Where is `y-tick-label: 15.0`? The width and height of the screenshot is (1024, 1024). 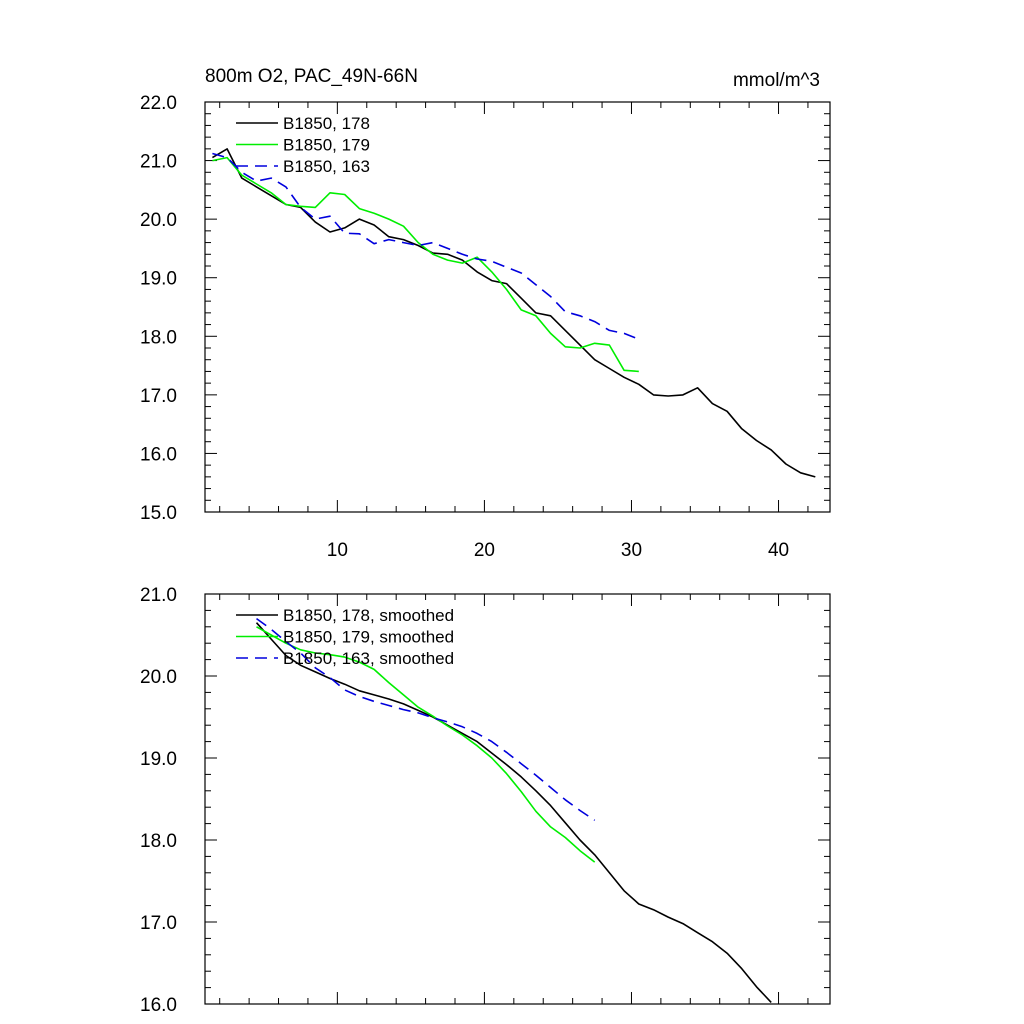
y-tick-label: 15.0 is located at coordinates (158, 513).